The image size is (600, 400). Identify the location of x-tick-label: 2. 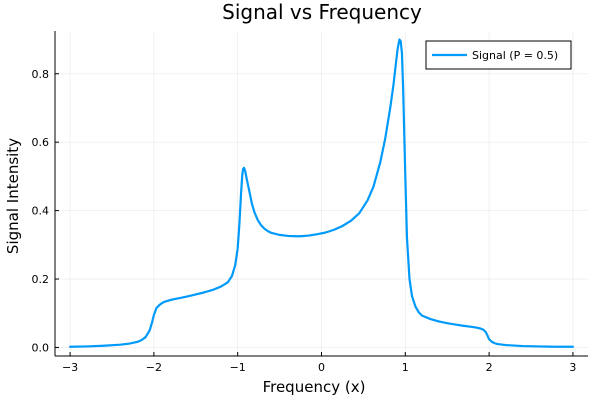
(489, 367).